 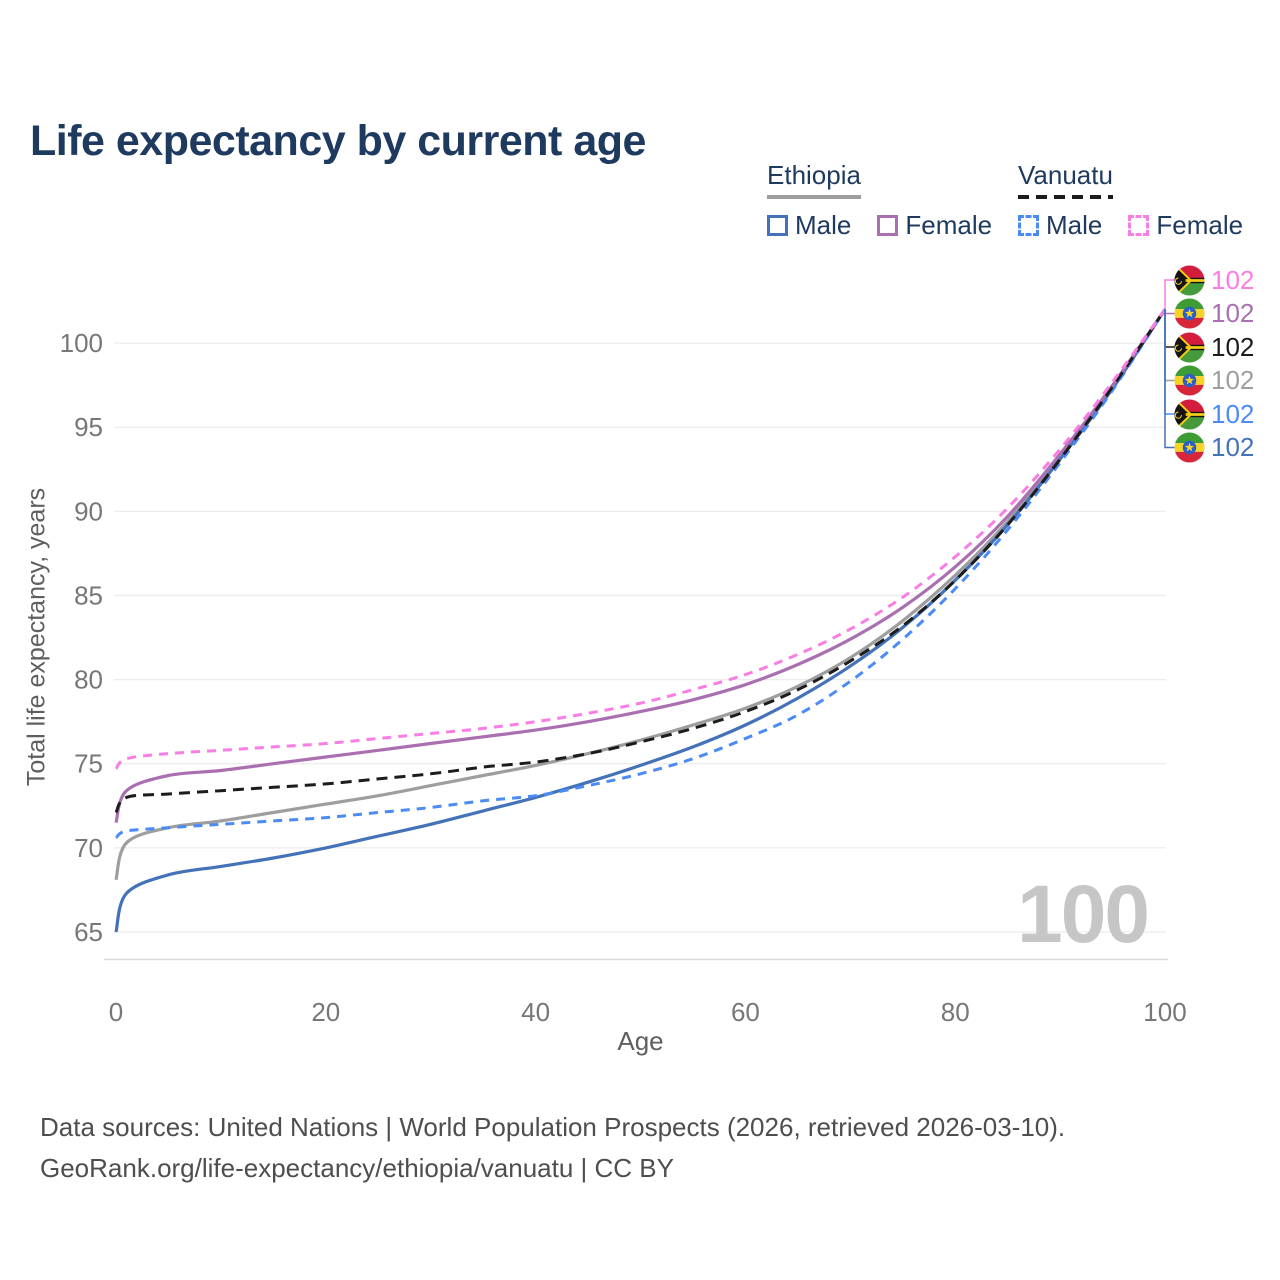 What do you see at coordinates (88, 764) in the screenshot?
I see `y-tick-label: 75` at bounding box center [88, 764].